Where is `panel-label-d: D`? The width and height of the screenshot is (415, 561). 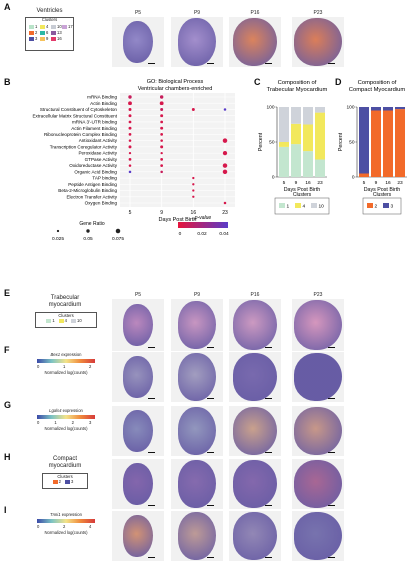
panel-label-d: D is located at coordinates (338, 82).